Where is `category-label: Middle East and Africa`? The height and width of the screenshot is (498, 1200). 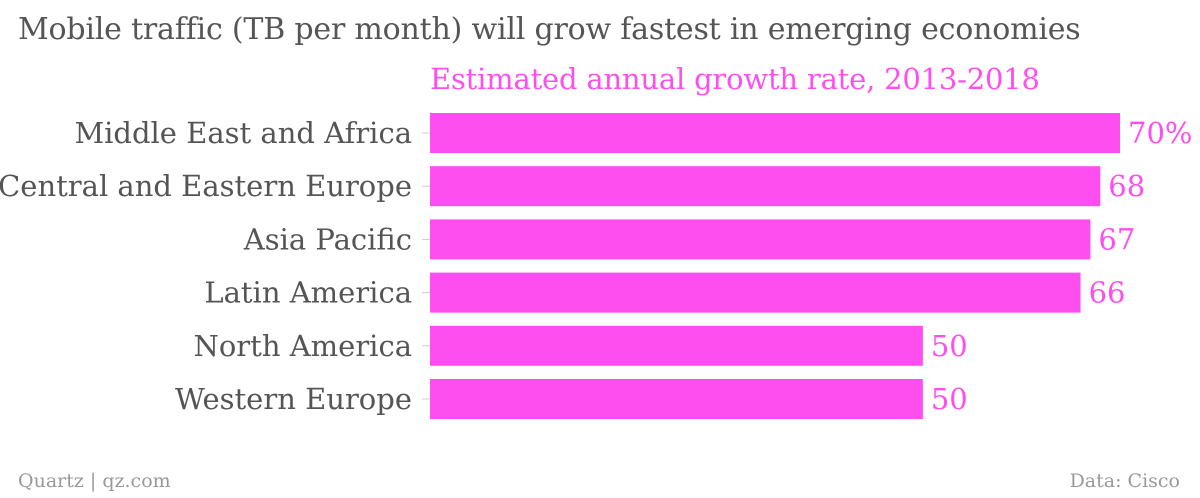
category-label: Middle East and Africa is located at coordinates (243, 133).